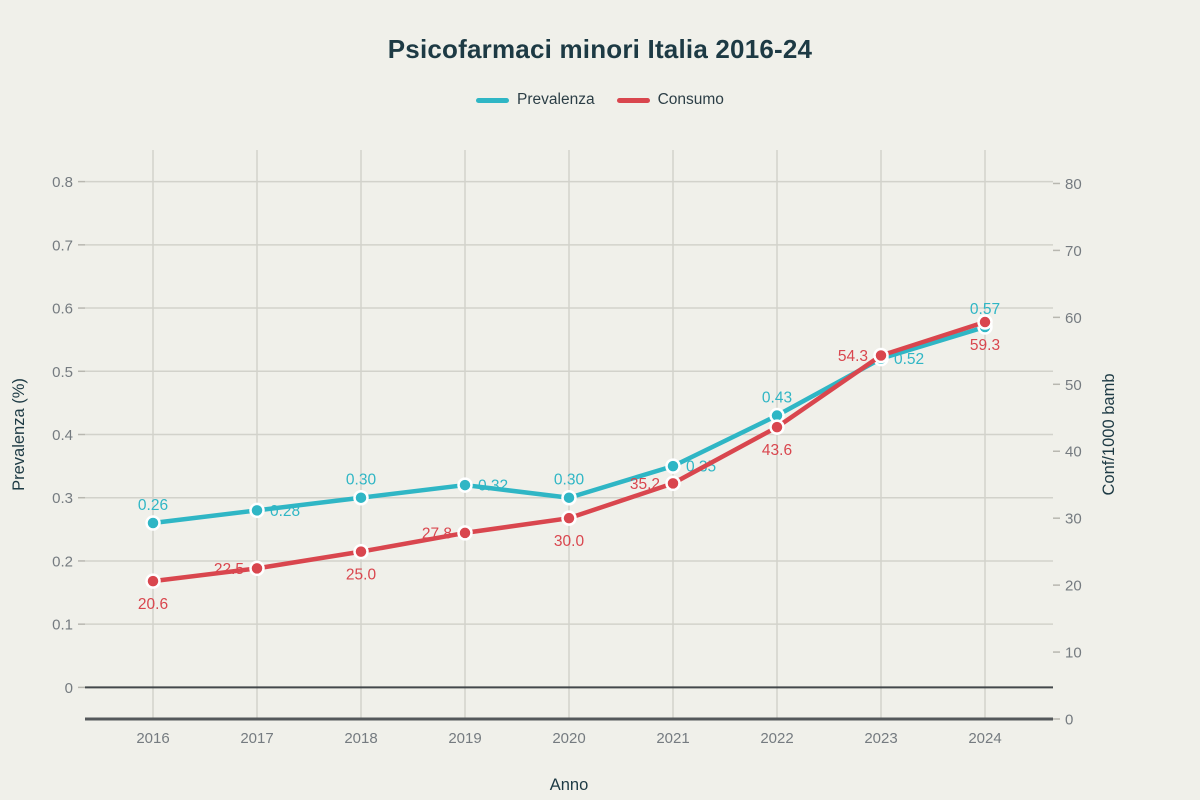 The image size is (1200, 800). What do you see at coordinates (19, 434) in the screenshot?
I see `y-left-axis-title: Prevalenza (%)` at bounding box center [19, 434].